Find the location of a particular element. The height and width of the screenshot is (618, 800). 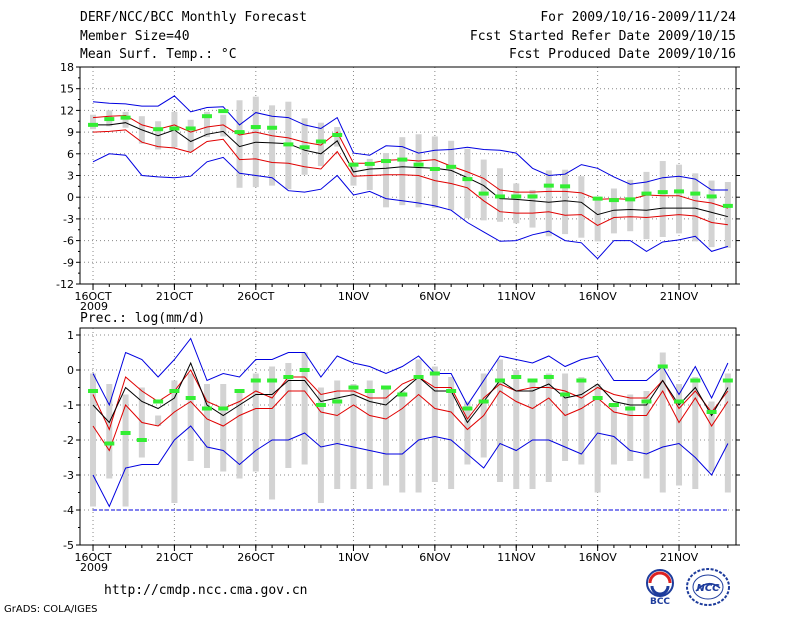

y-tick-label: -6 is located at coordinates (68, 241).